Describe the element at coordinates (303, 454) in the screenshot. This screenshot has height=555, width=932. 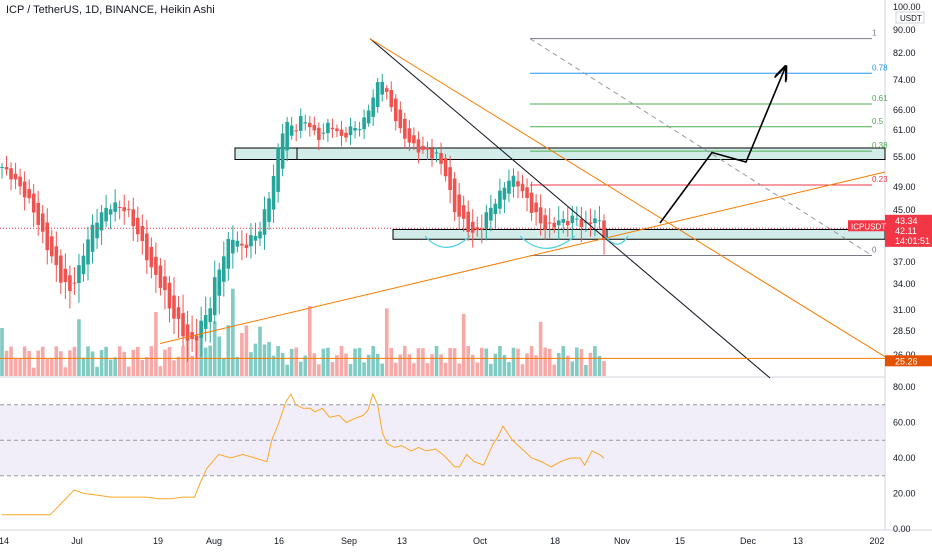
I see `rsi-line` at that location.